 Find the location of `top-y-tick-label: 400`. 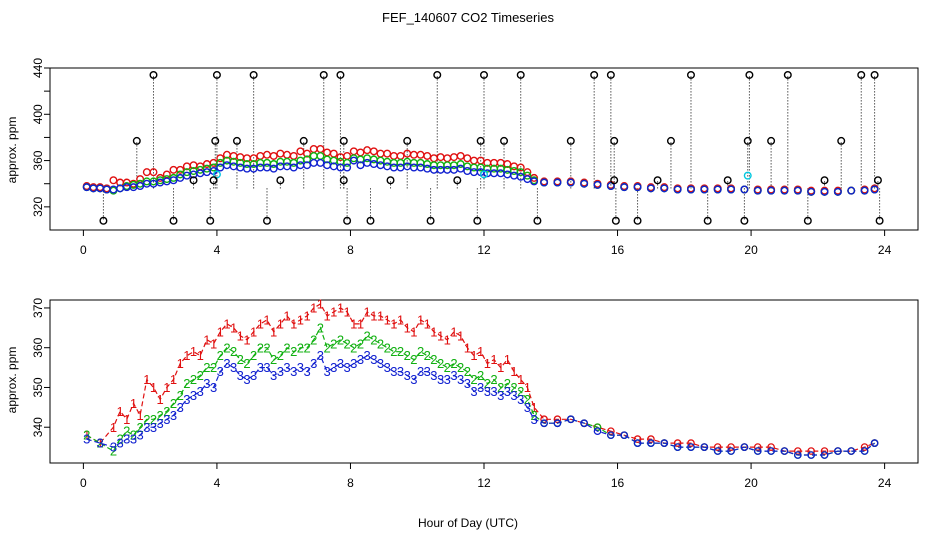

top-y-tick-label: 400 is located at coordinates (38, 114).